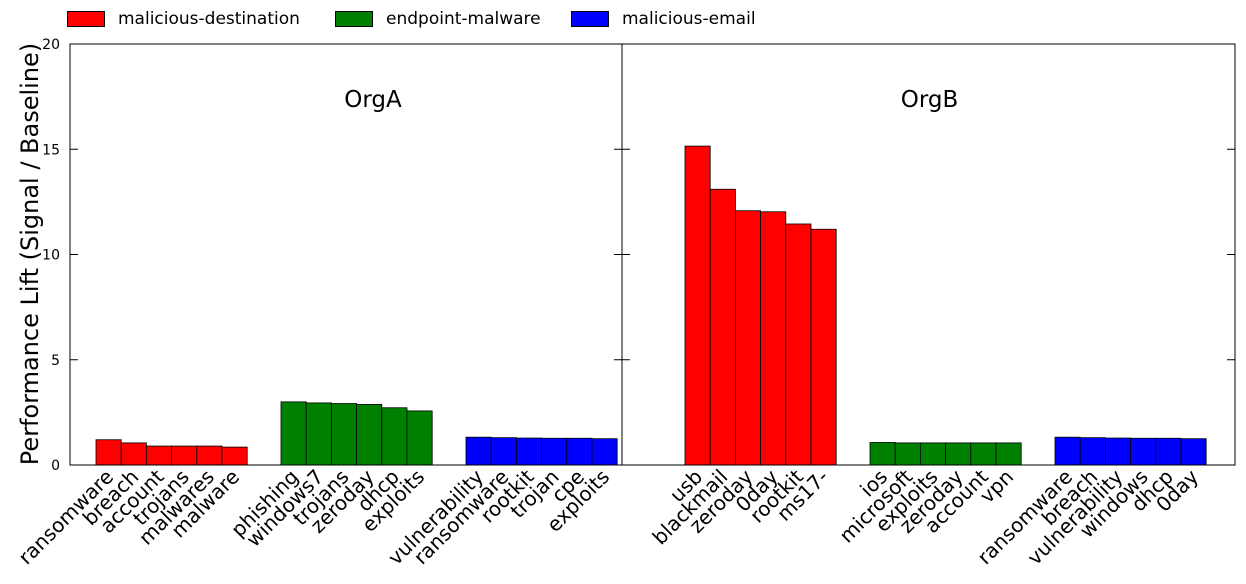  I want to click on legend-item-endpoint-malware: endpoint-malware, so click(438, 19).